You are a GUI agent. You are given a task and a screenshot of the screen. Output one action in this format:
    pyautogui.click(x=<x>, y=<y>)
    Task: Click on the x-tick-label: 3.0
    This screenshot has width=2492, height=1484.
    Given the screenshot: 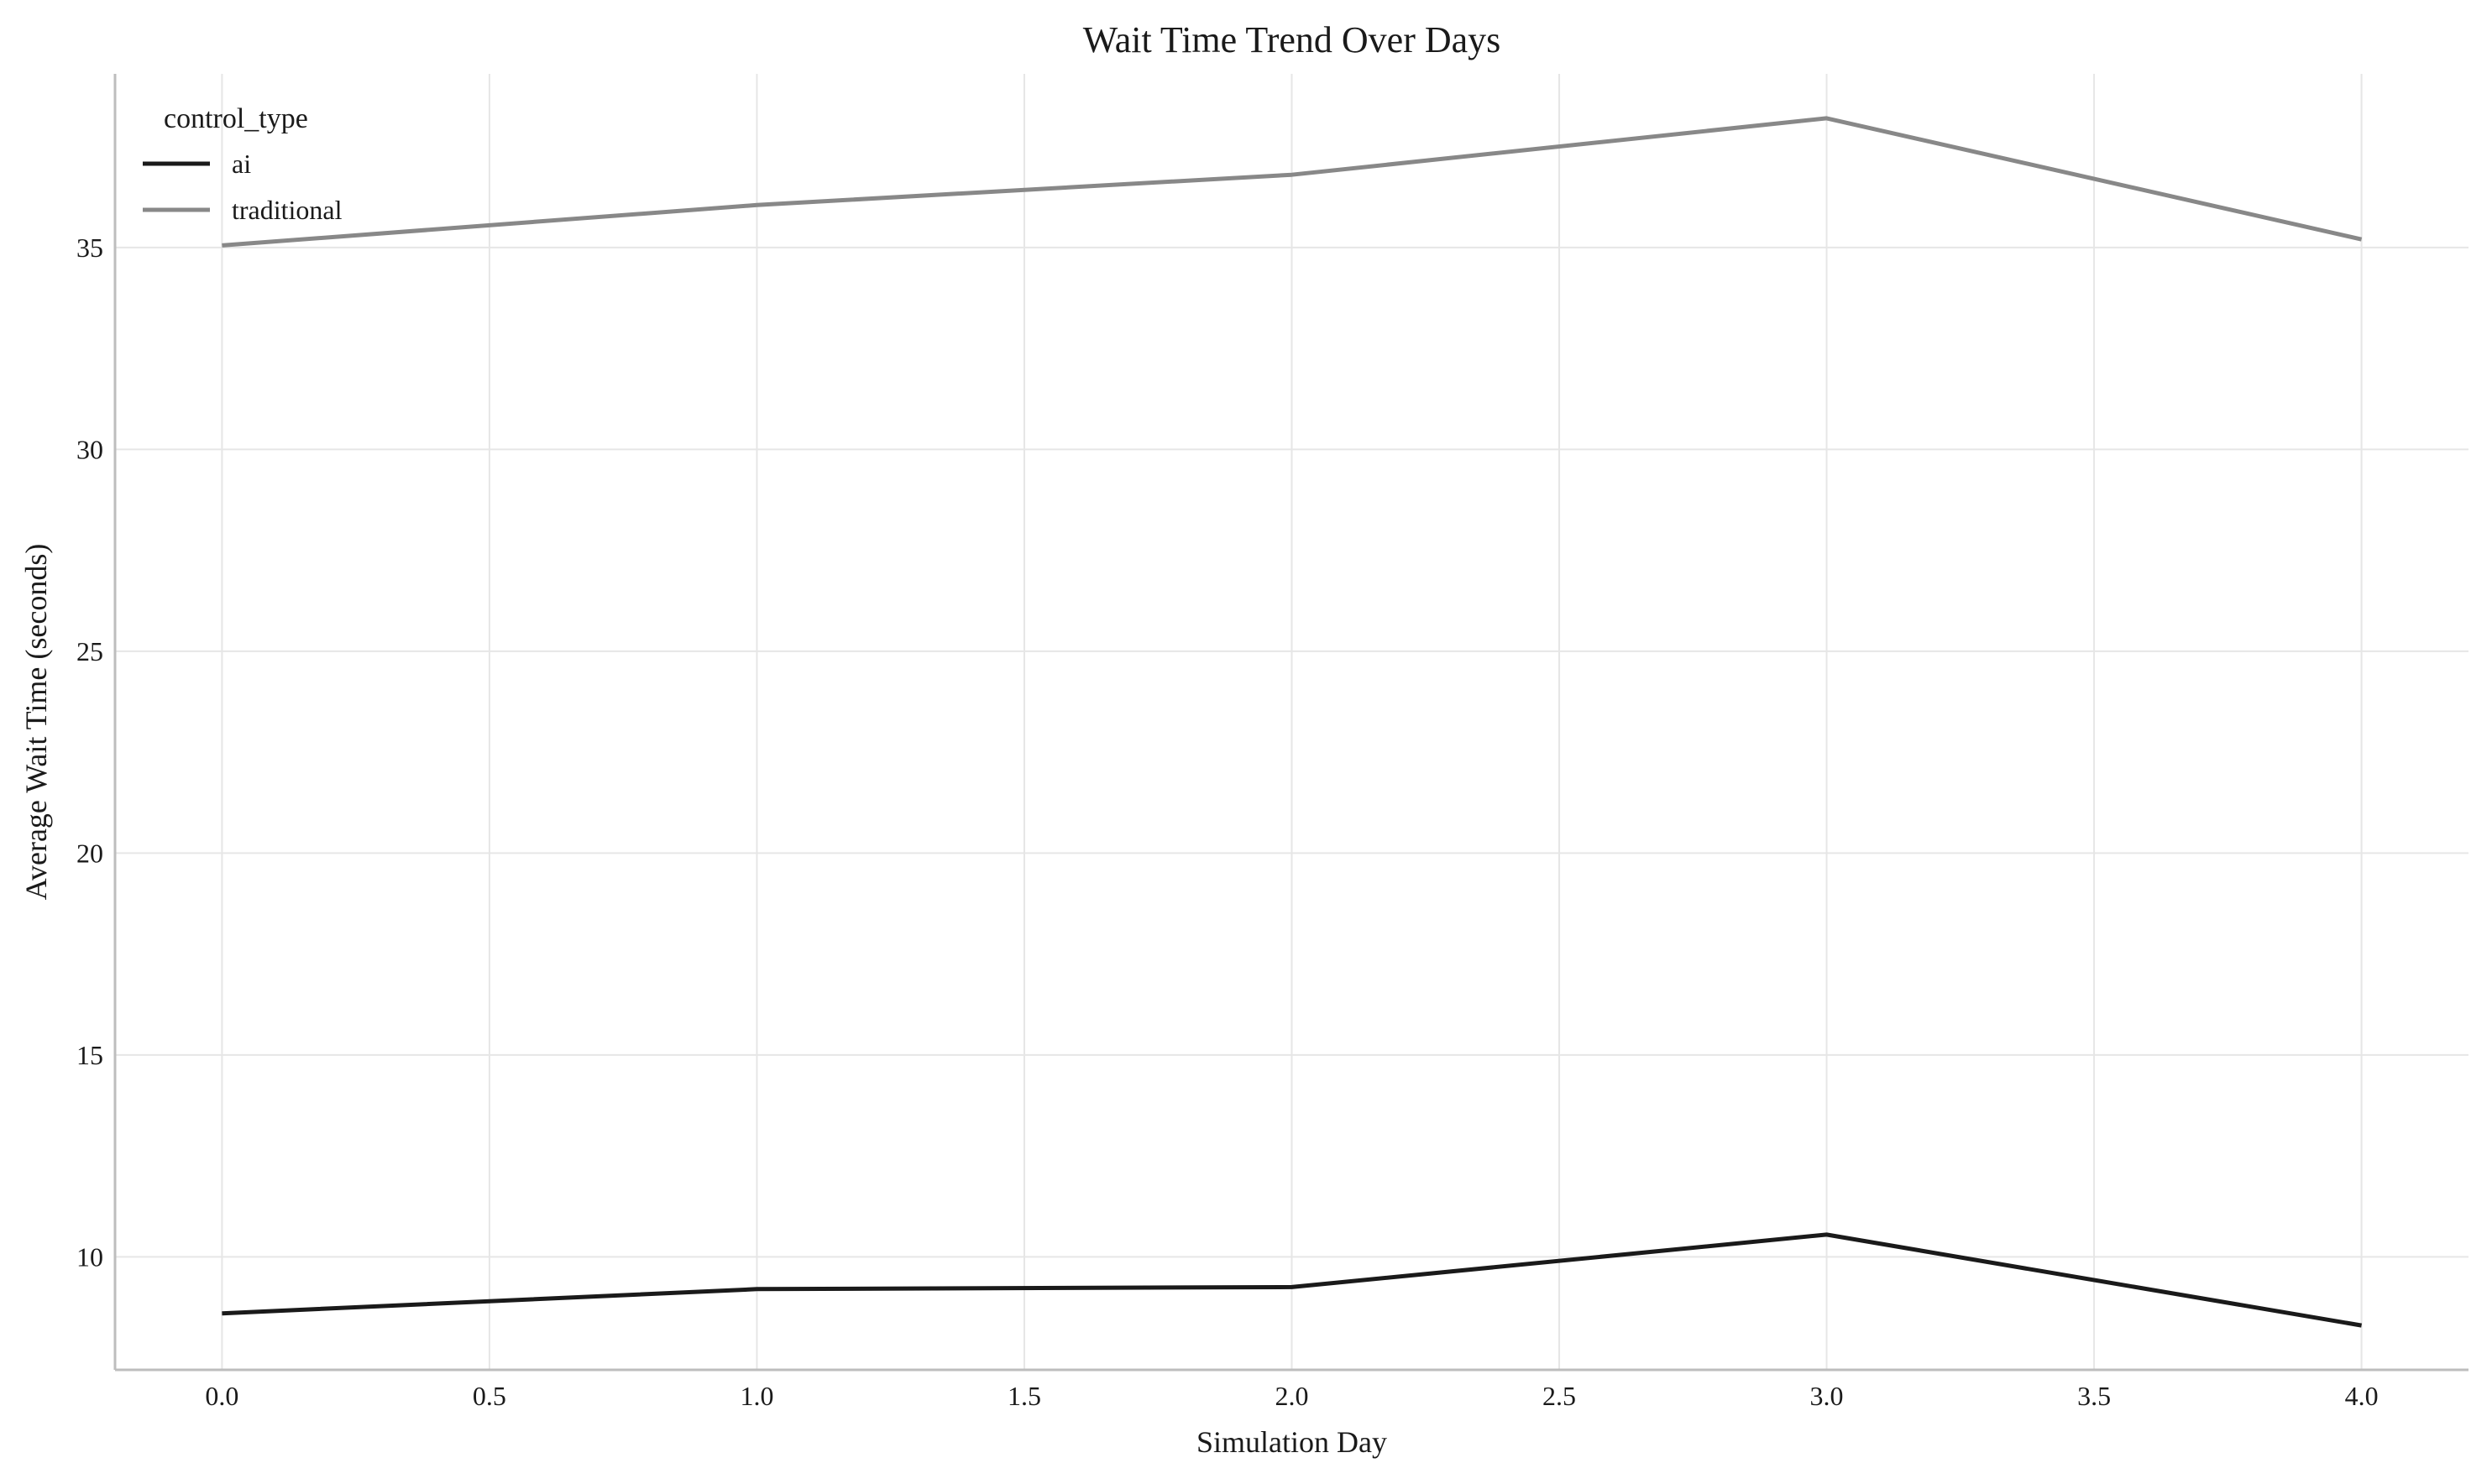 What is the action you would take?
    pyautogui.click(x=1827, y=1396)
    